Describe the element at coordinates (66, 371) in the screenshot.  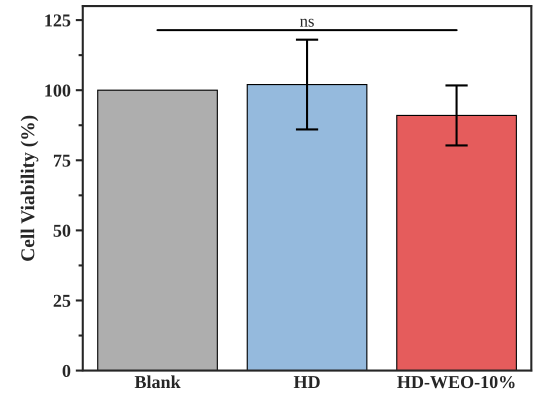
I see `y-tick-label: 0` at that location.